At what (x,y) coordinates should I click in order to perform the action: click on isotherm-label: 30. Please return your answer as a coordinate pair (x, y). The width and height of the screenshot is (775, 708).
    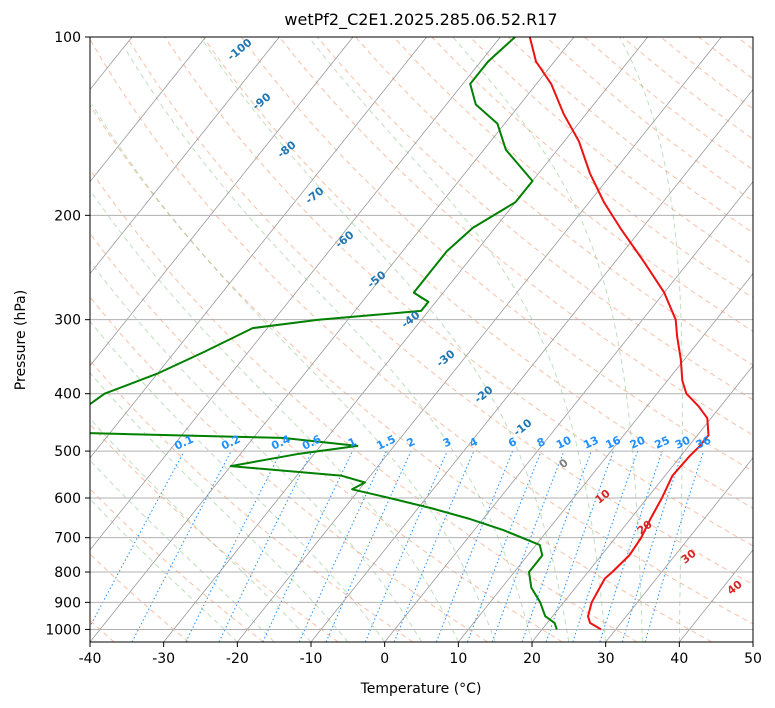
    Looking at the image, I should click on (689, 557).